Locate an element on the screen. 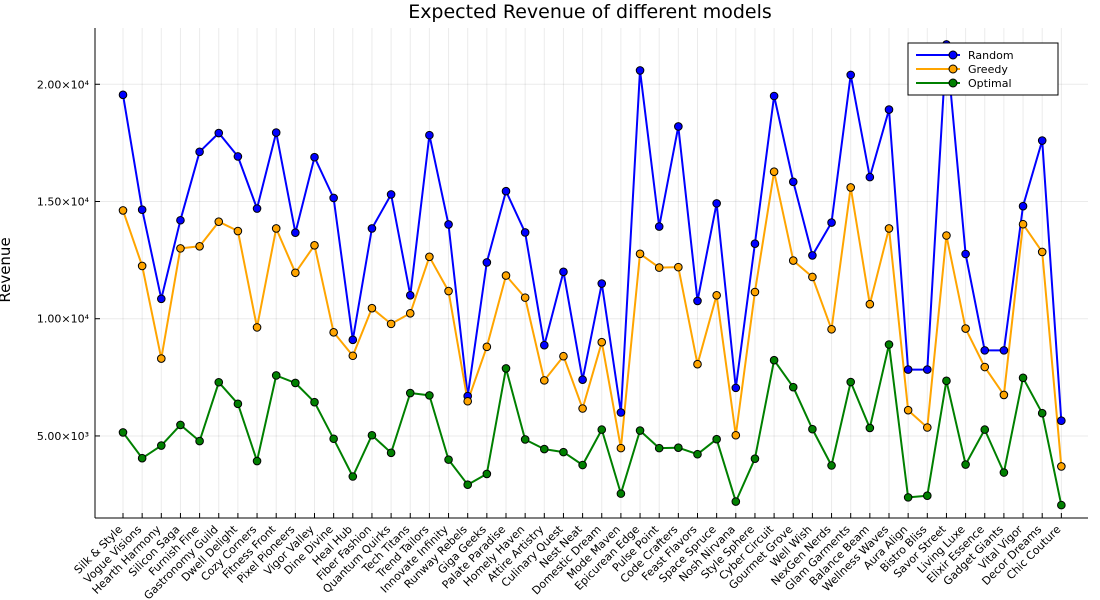 The width and height of the screenshot is (1100, 600). y-tick-label: 5.00×10³ is located at coordinates (63, 436).